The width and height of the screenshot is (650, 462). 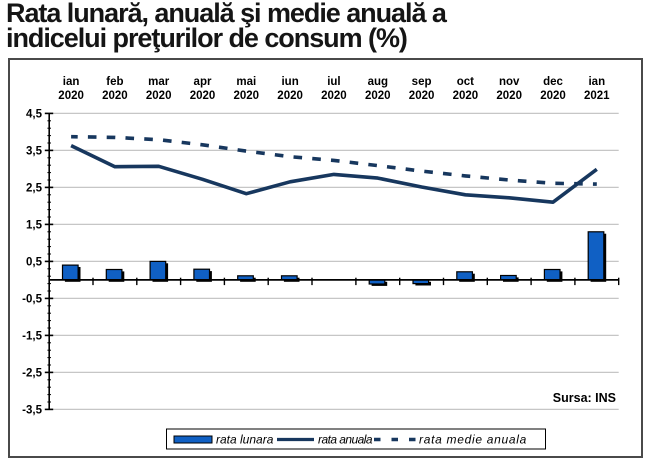 I want to click on svg-text: 2,5, so click(x=34, y=188).